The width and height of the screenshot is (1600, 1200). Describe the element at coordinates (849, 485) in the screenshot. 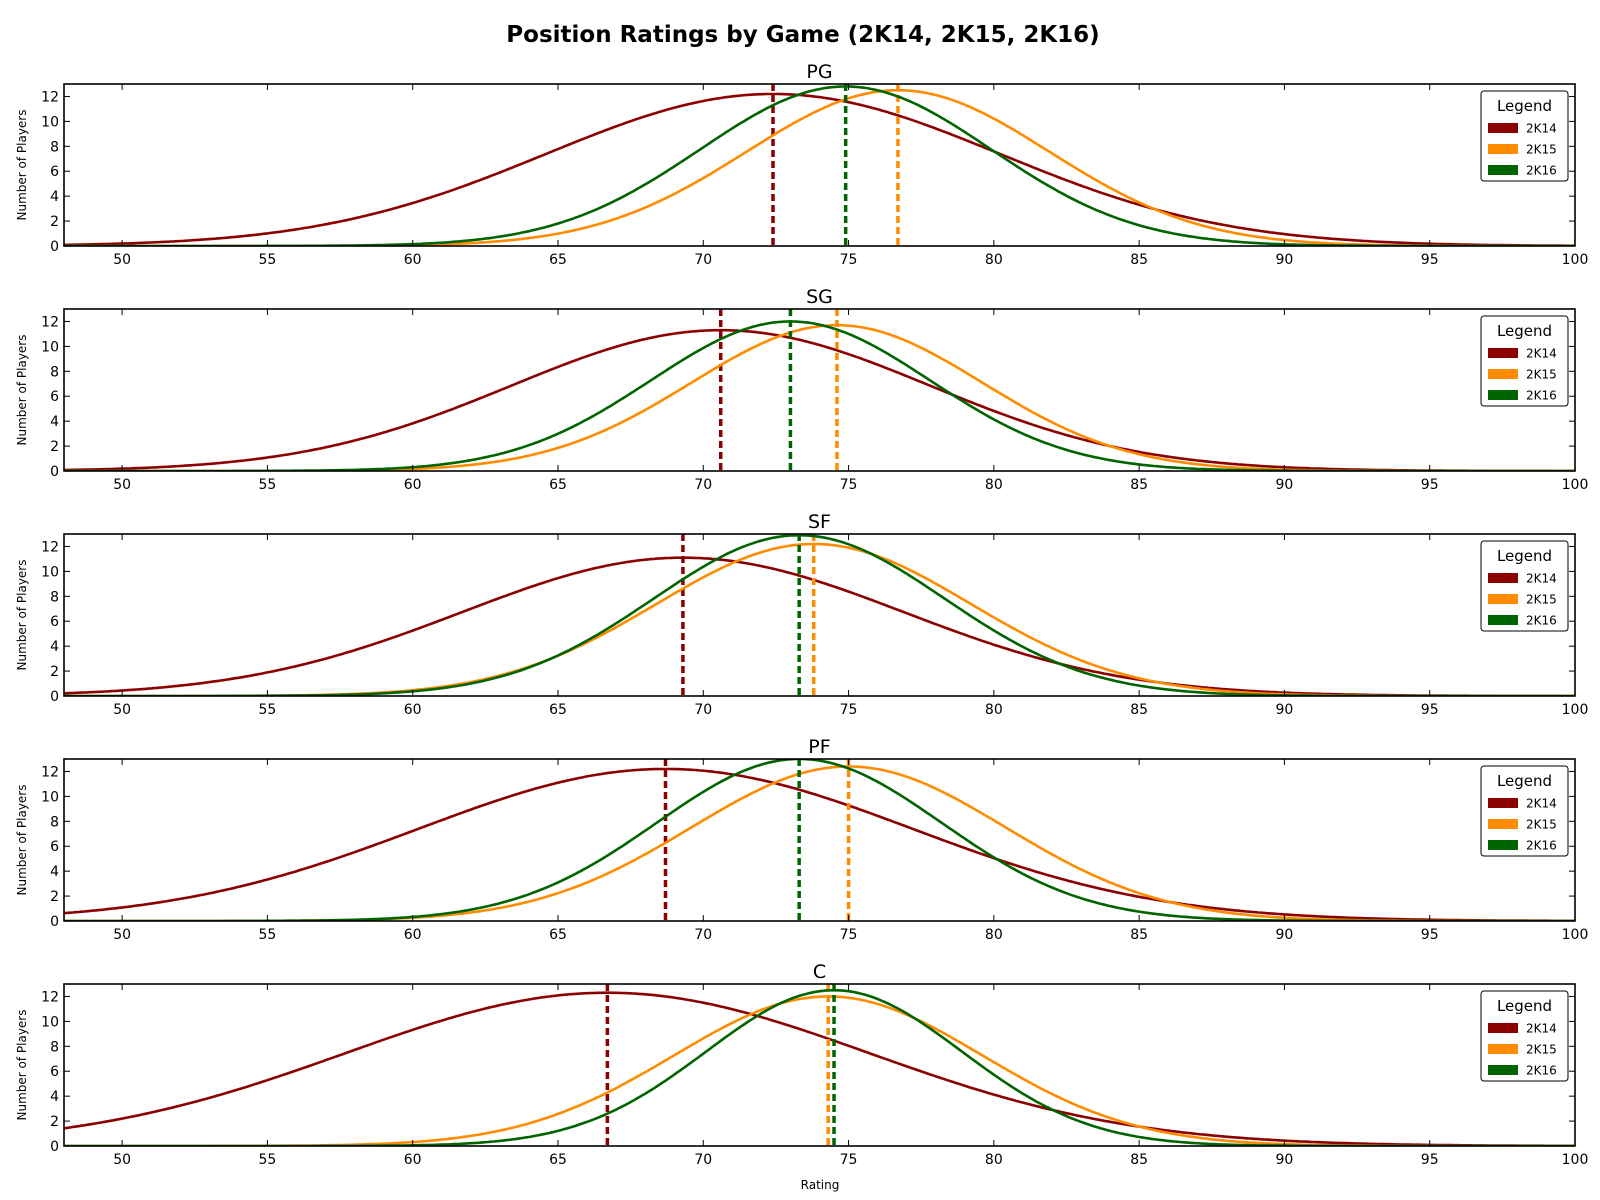

I see `x-tick-label: 75` at that location.